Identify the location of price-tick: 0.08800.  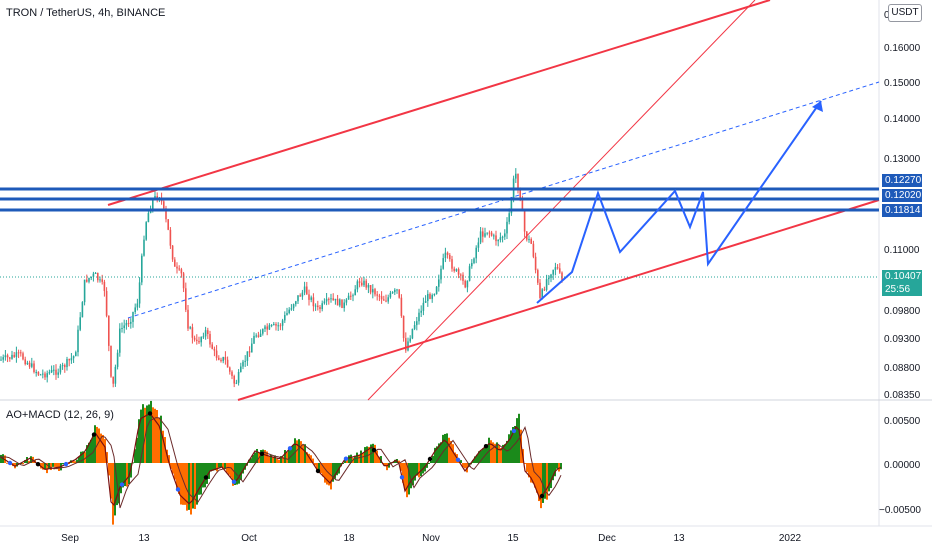
(902, 368).